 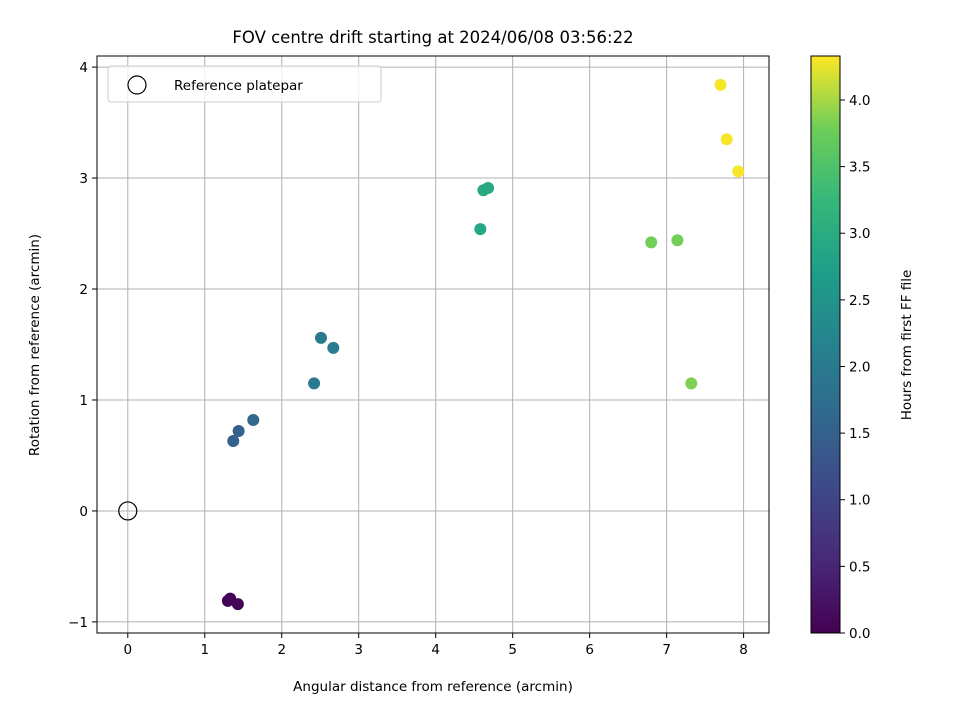 What do you see at coordinates (204, 650) in the screenshot?
I see `x-tick-label: 1` at bounding box center [204, 650].